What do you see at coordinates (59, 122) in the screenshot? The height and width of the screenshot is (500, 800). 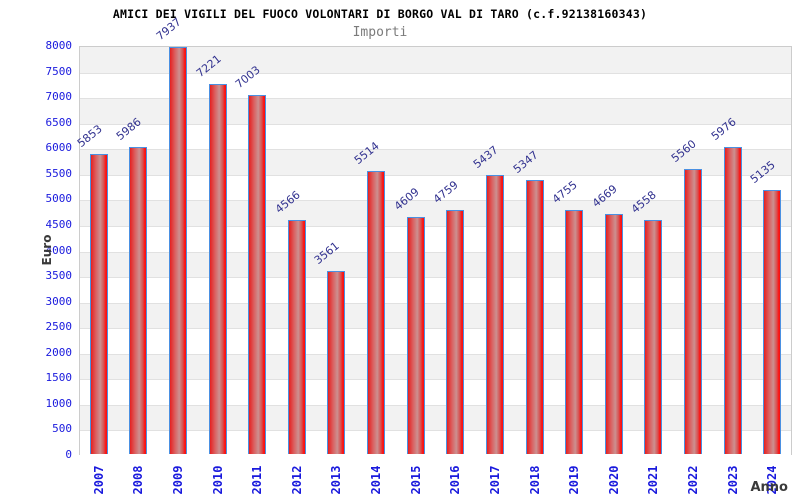 I see `y-tick-label: 6500` at bounding box center [59, 122].